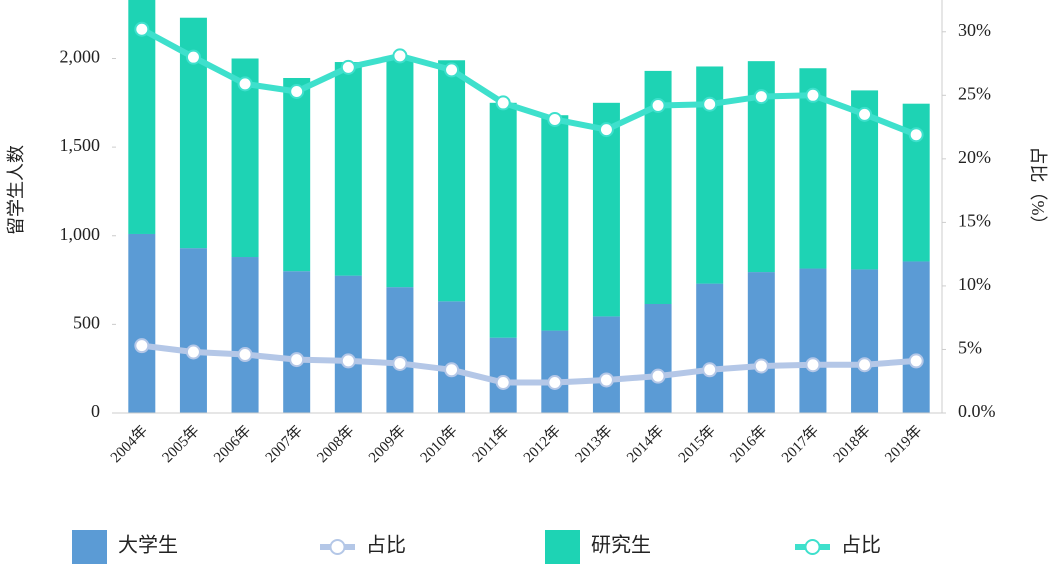 This screenshot has width=1053, height=576. Describe the element at coordinates (594, 444) in the screenshot. I see `x-tick-label: 2013年` at that location.